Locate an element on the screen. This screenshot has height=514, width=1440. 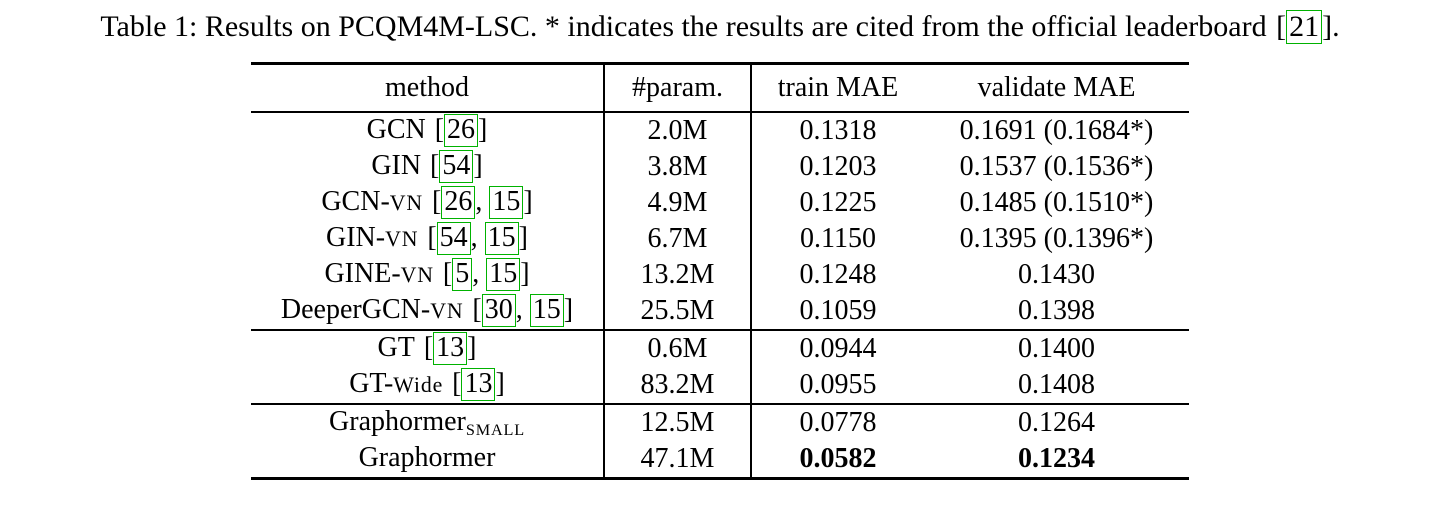
train-mae-cell: 0.0778 is located at coordinates (837, 422).